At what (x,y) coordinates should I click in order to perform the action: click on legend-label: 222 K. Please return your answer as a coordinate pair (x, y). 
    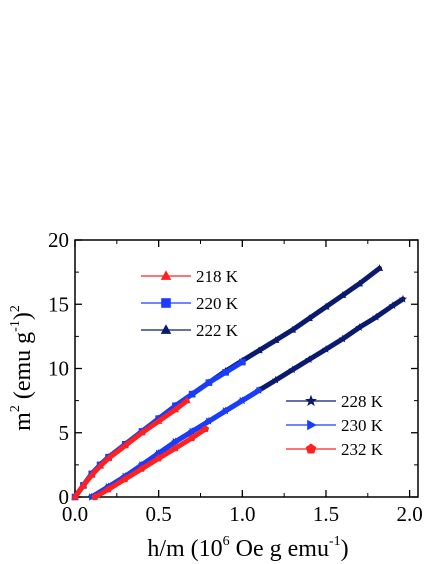
    Looking at the image, I should click on (217, 330).